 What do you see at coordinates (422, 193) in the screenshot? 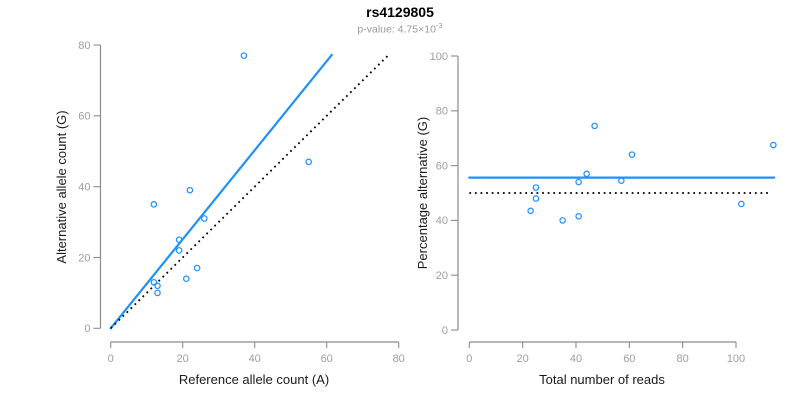
I see `right-plot-ylabel: Percentage alternative (G)` at bounding box center [422, 193].